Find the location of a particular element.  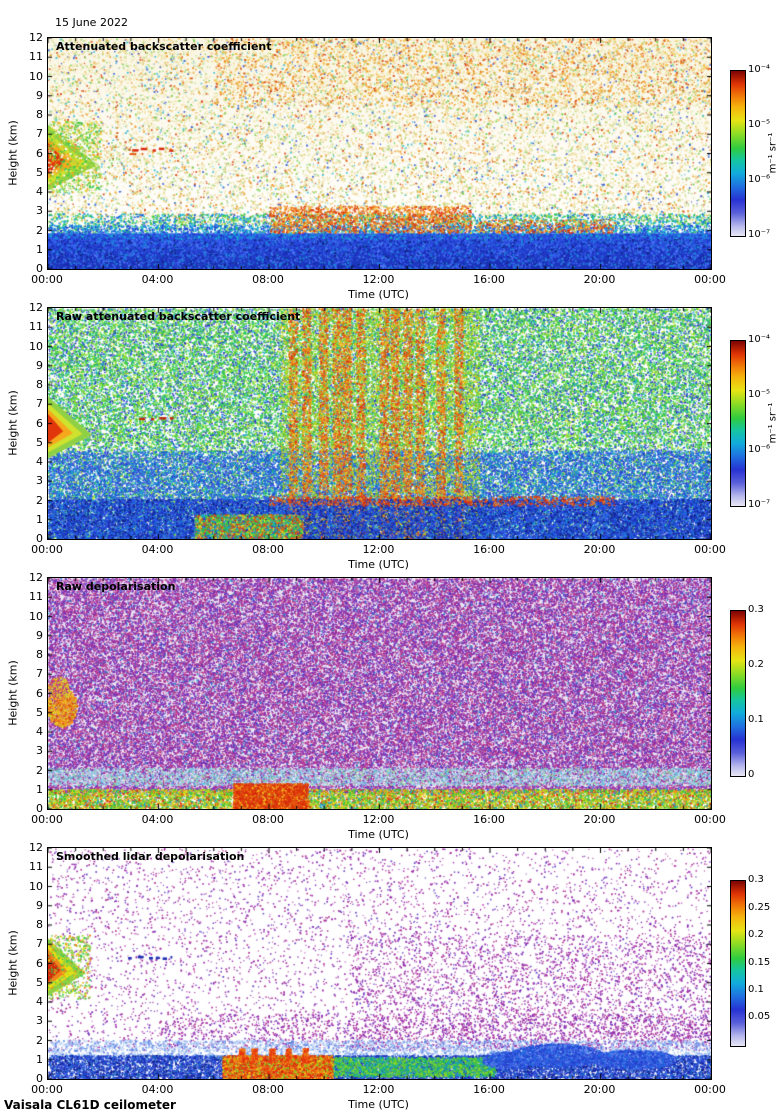

panel-3-x-tick-label: 08:00 is located at coordinates (268, 819).